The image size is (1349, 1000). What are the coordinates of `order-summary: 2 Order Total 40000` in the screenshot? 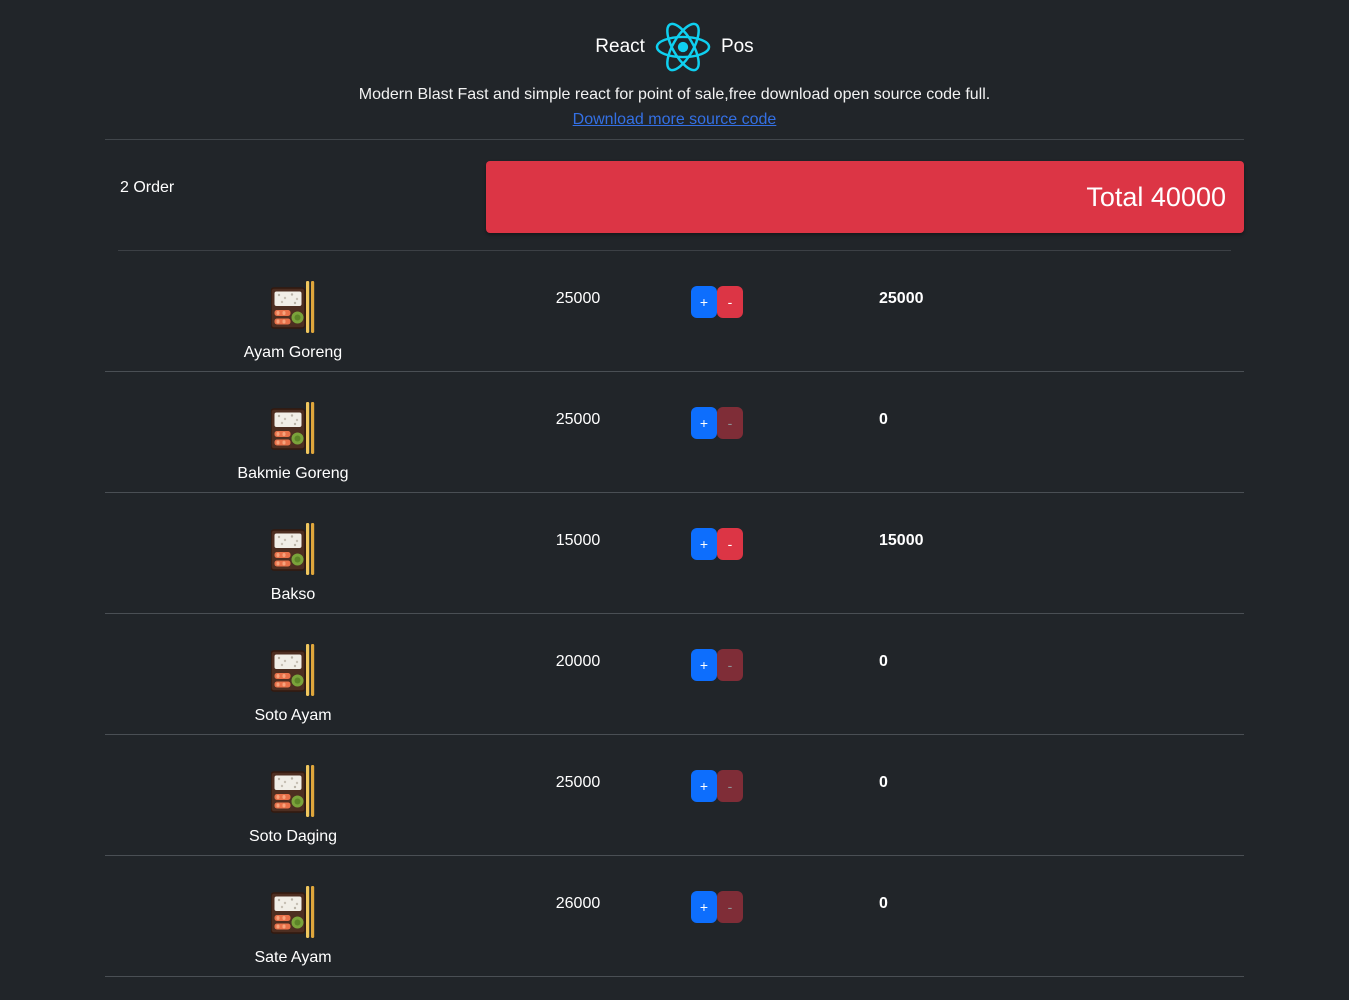 It's located at (674, 195).